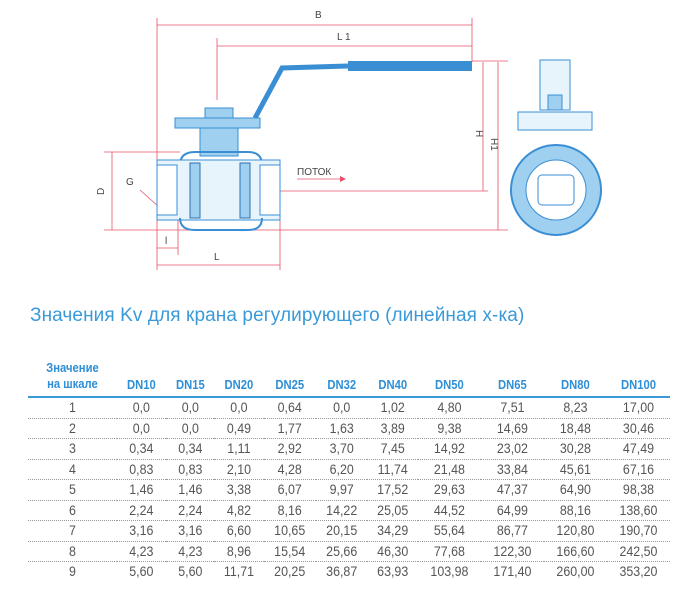 This screenshot has width=700, height=593. What do you see at coordinates (344, 37) in the screenshot?
I see `label-l1: L 1` at bounding box center [344, 37].